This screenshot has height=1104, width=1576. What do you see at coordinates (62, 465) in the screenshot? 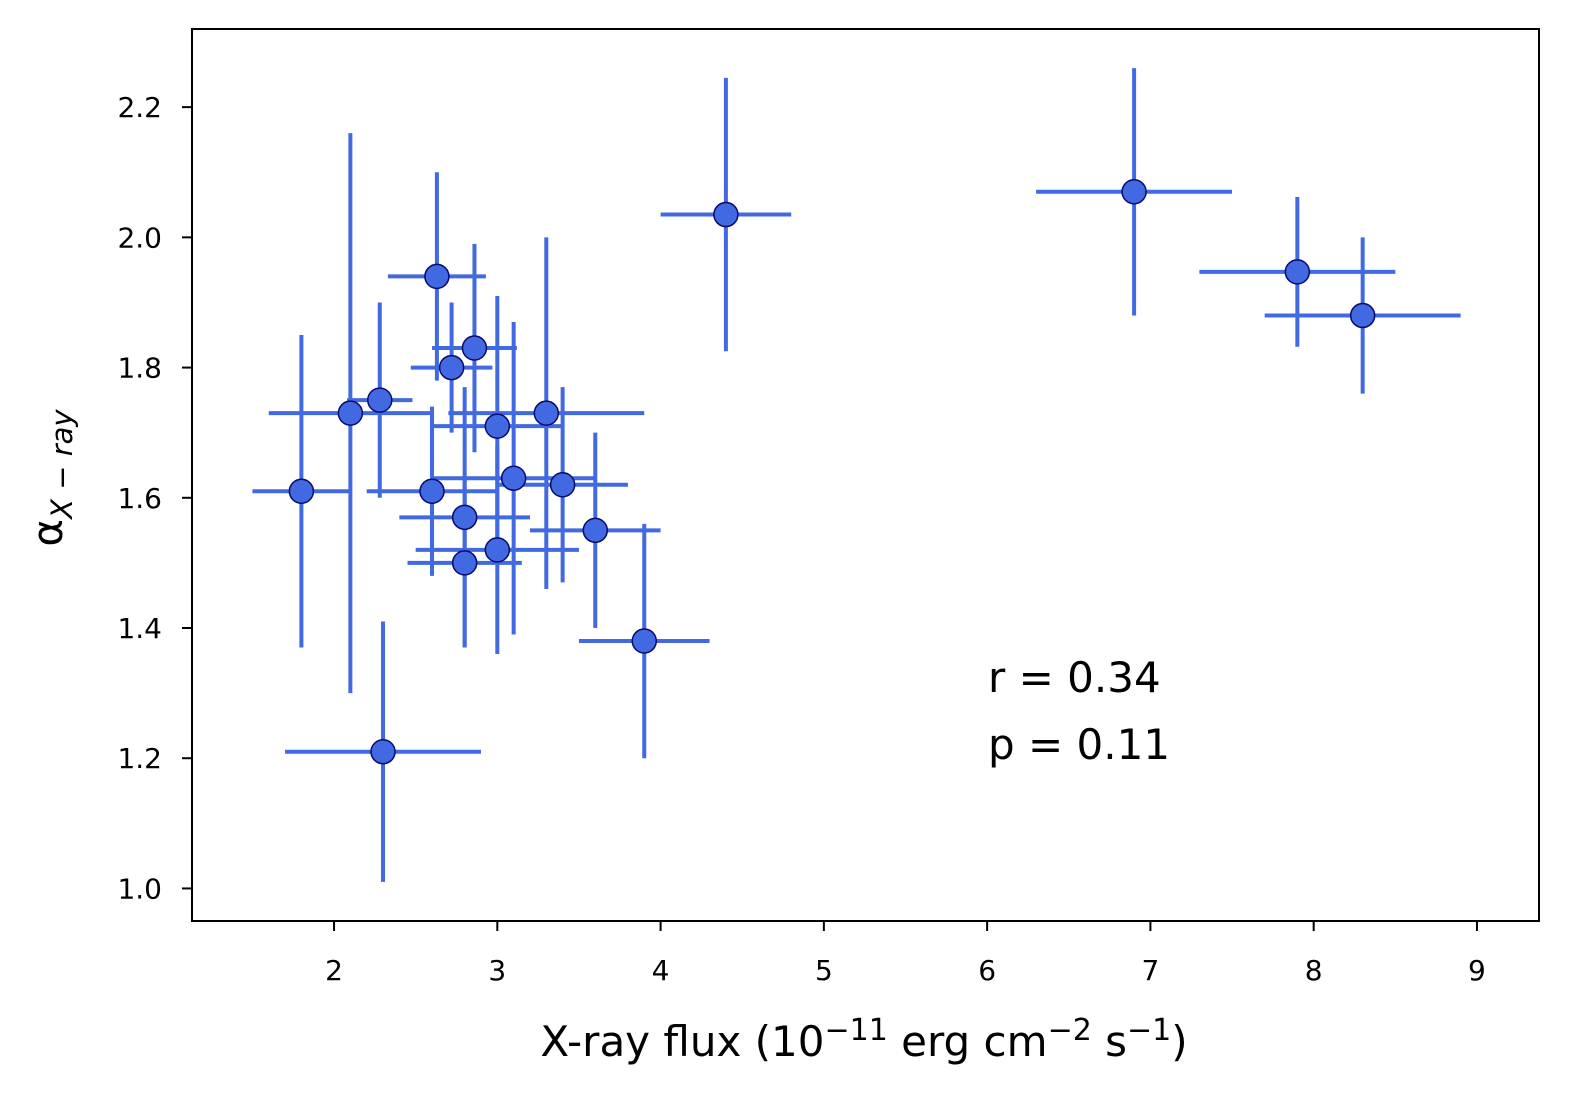
I see `y-axis-label-subscript: X − ray` at bounding box center [62, 465].